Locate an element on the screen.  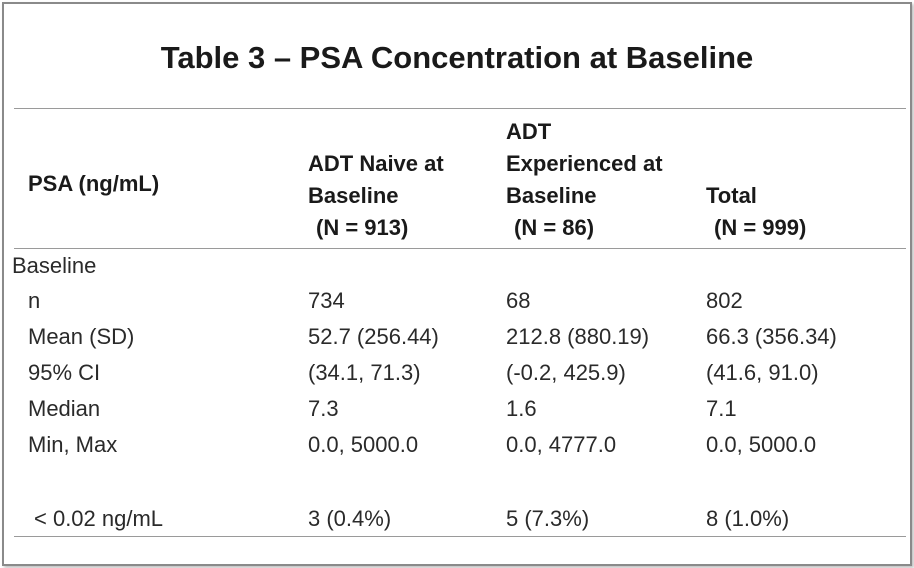
table-title: Table 3 – PSA Concentration at Baseline is located at coordinates (457, 57).